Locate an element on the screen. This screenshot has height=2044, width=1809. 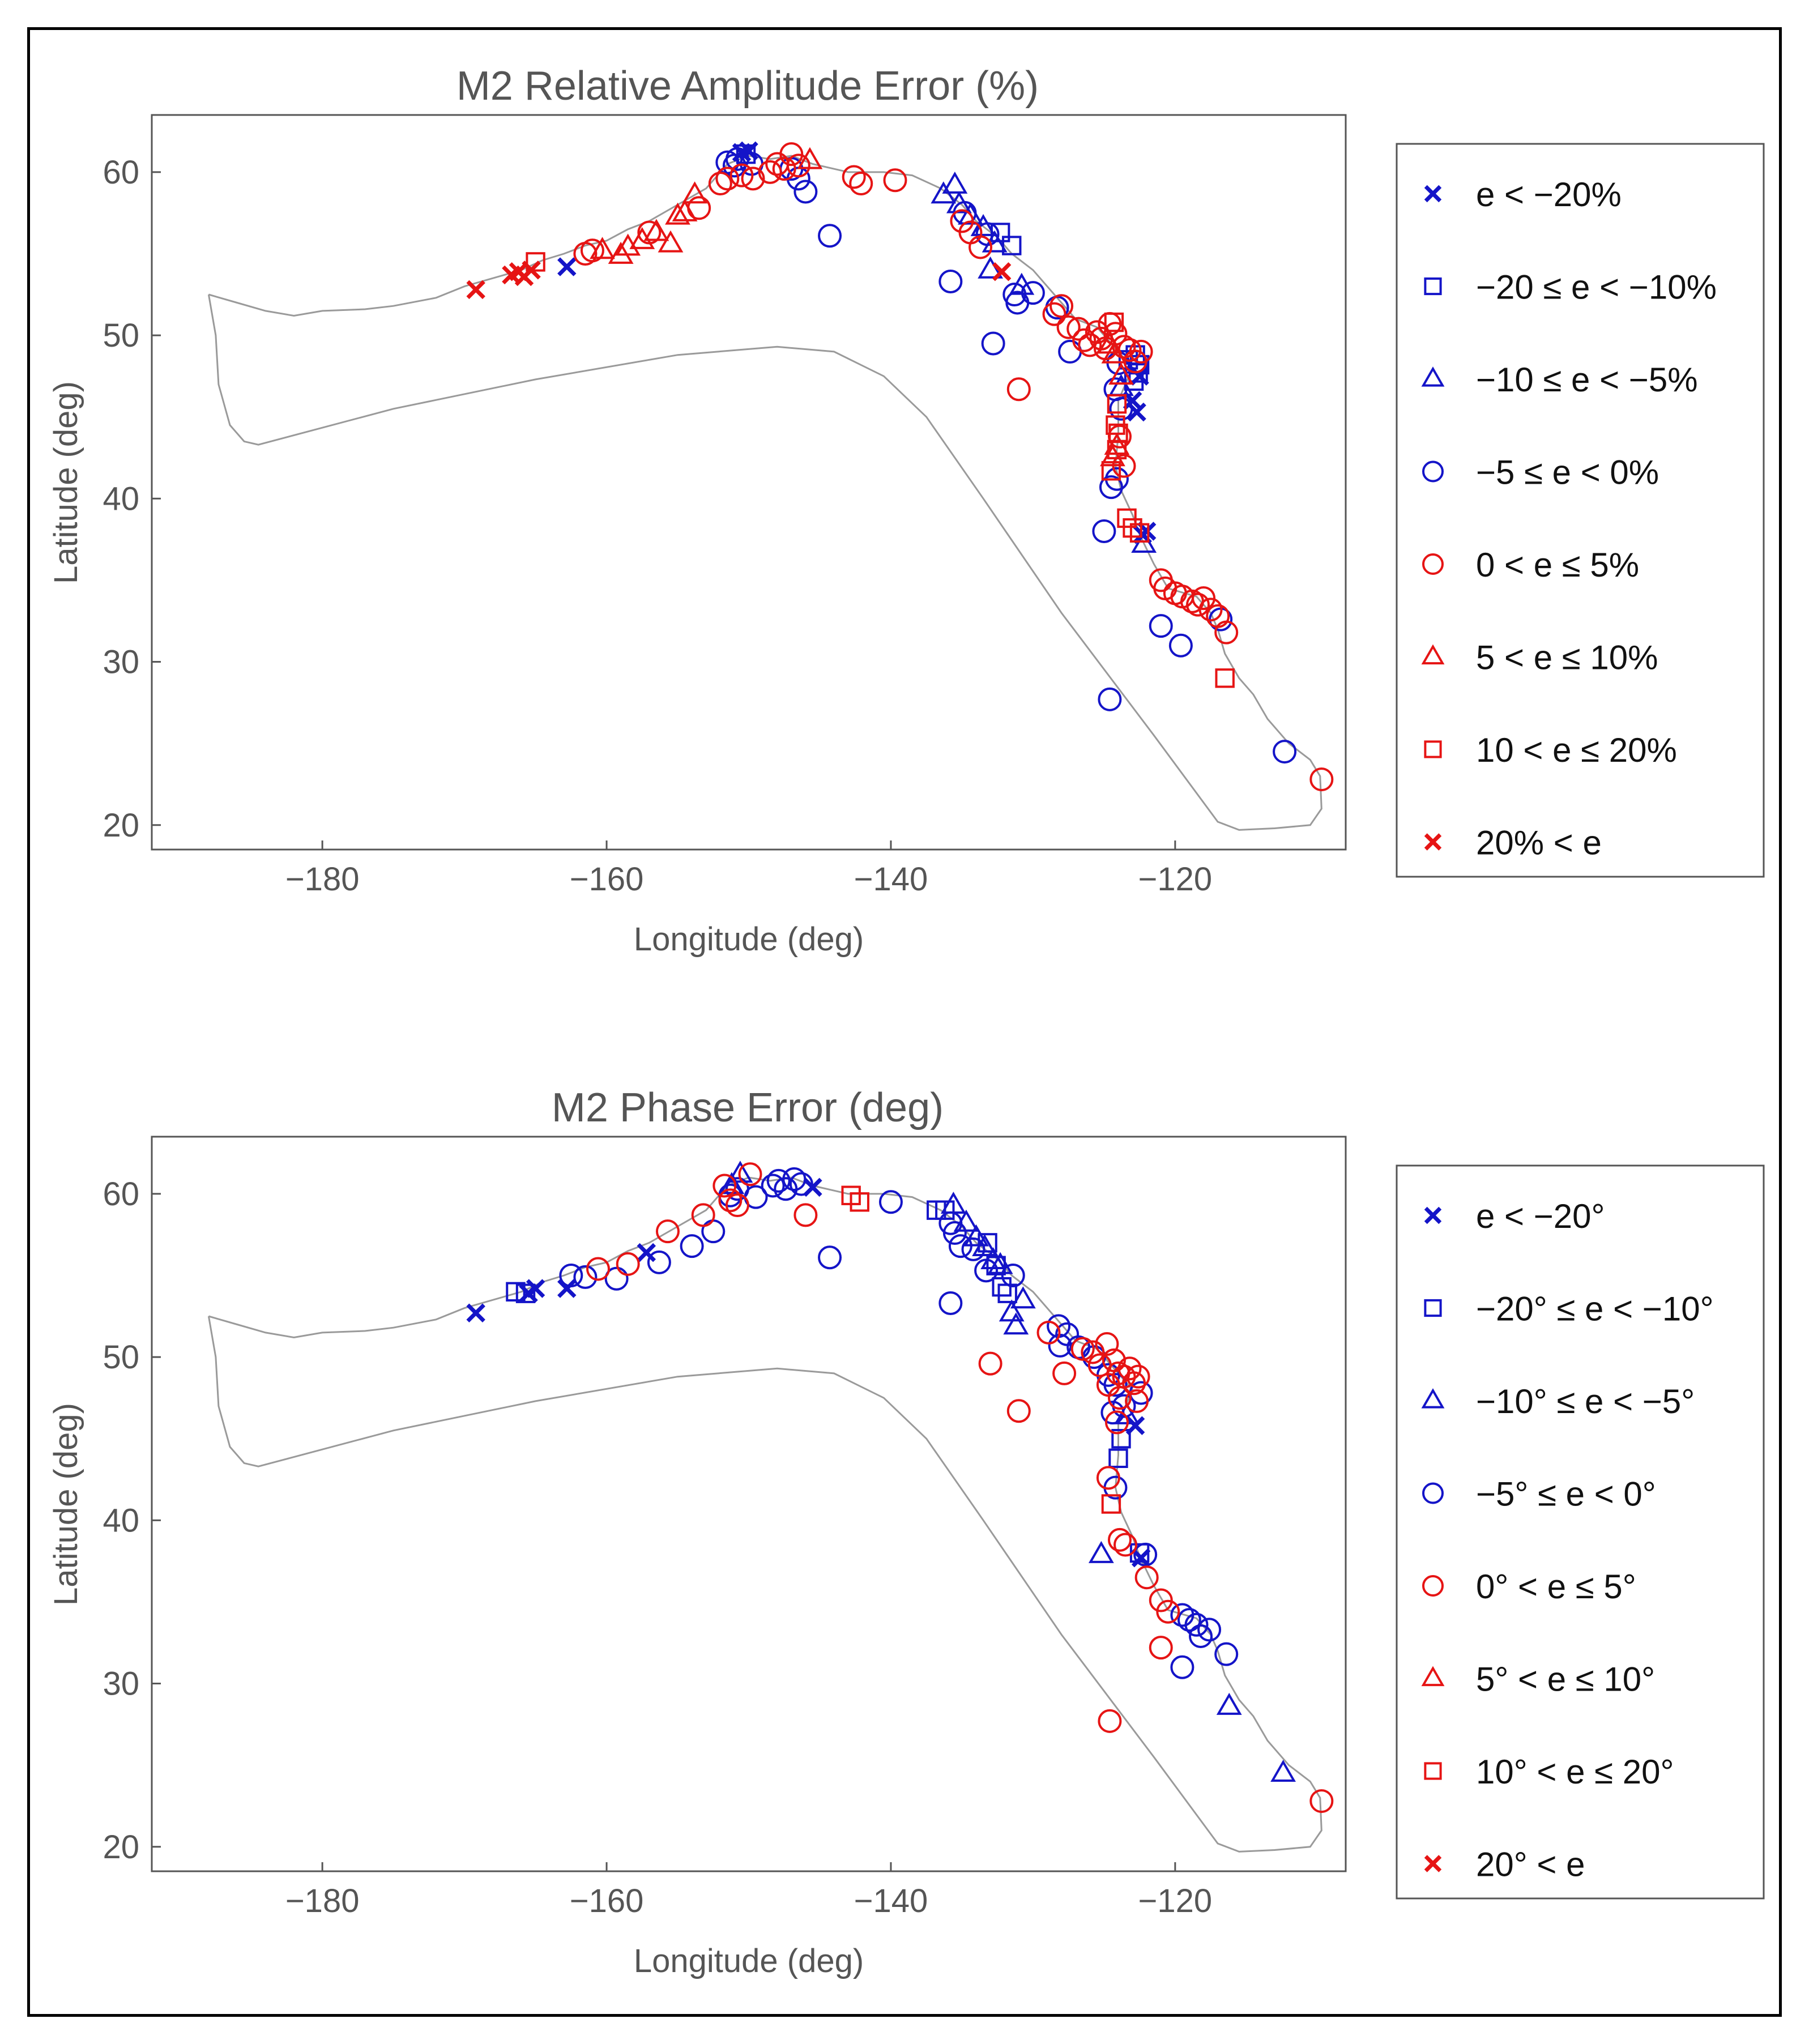
legend-label: −5° ≤ e < 0° is located at coordinates (1566, 1494).